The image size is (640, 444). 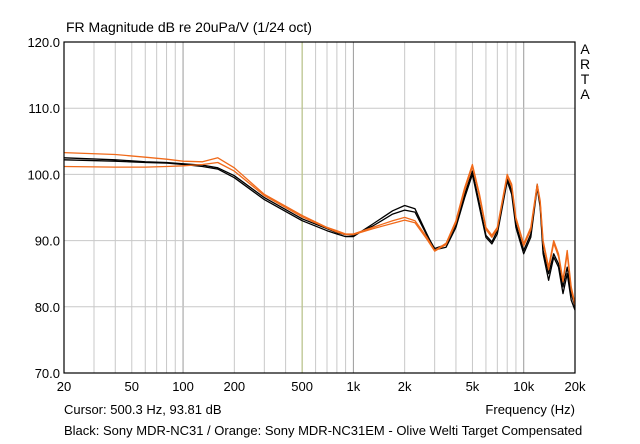 What do you see at coordinates (183, 386) in the screenshot?
I see `x-tick-label: 100` at bounding box center [183, 386].